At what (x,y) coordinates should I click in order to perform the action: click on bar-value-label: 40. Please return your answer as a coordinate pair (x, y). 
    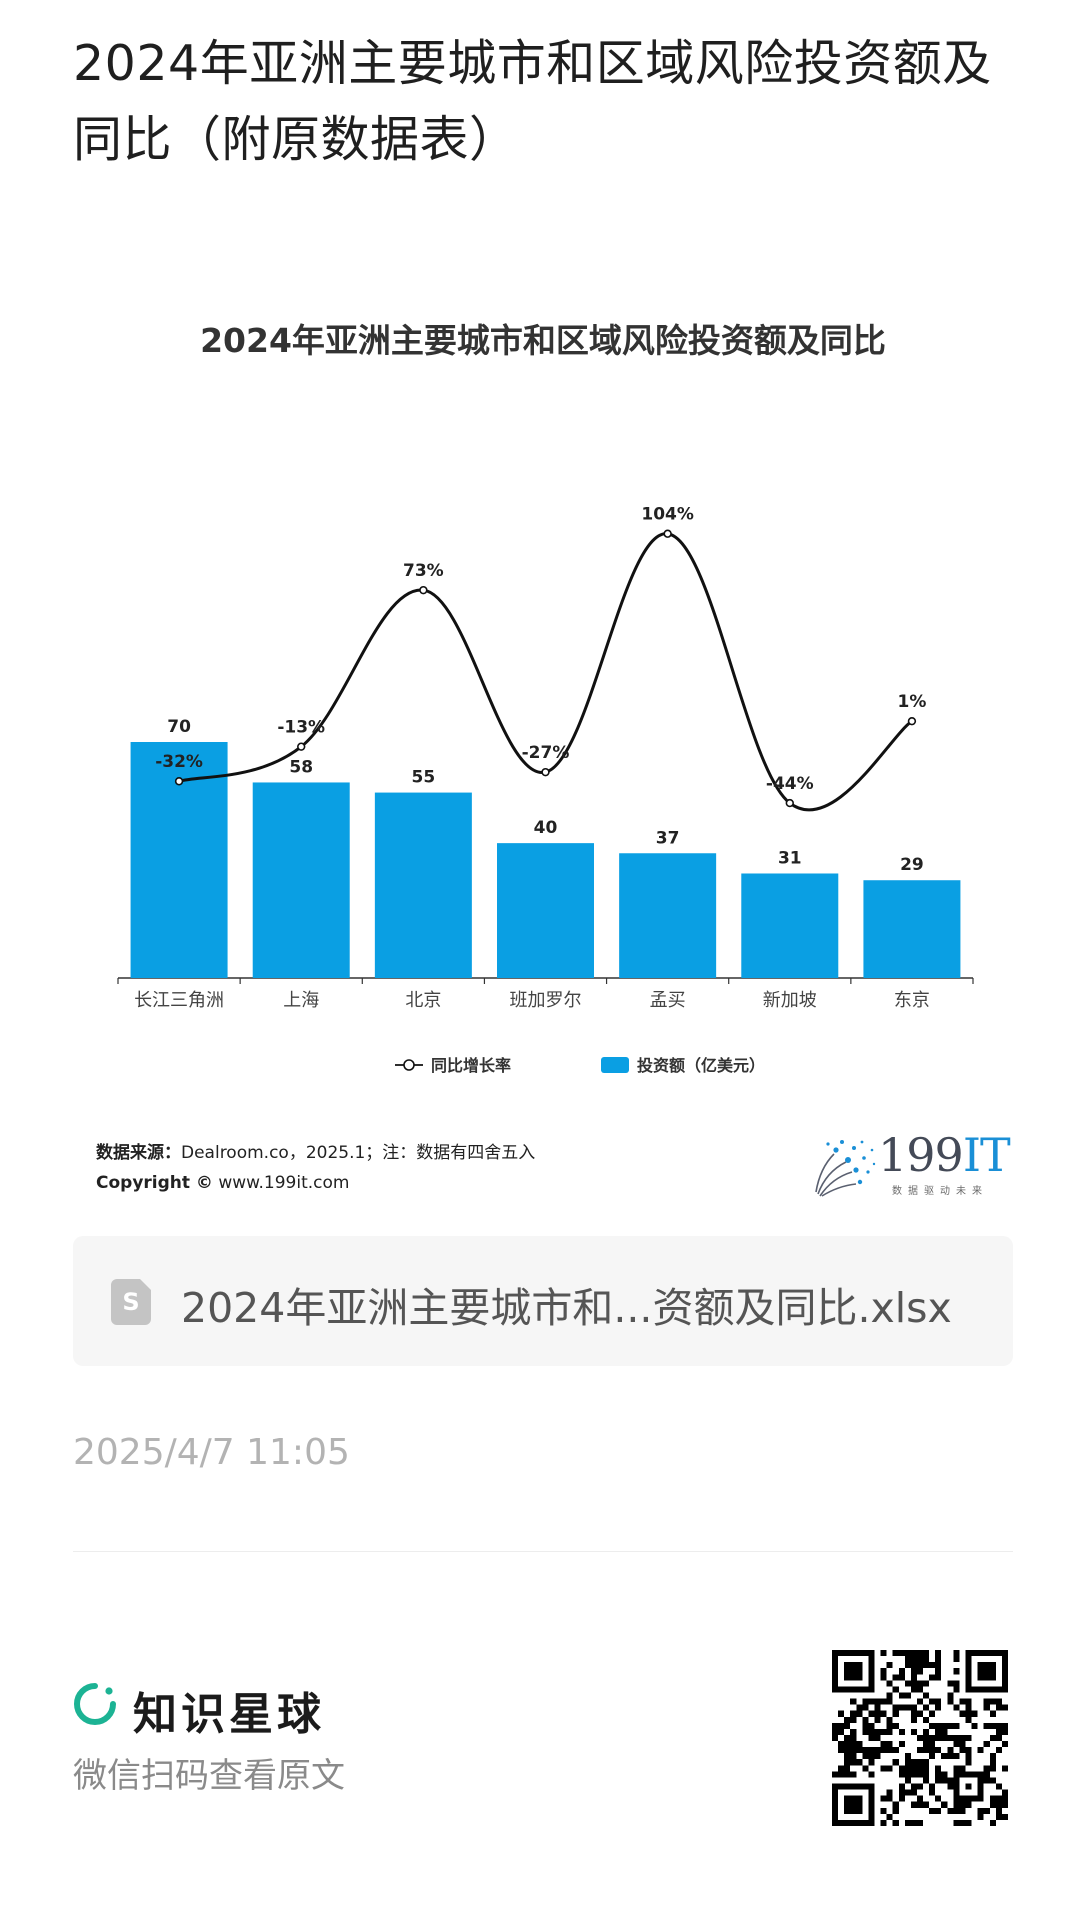
    Looking at the image, I should click on (546, 828).